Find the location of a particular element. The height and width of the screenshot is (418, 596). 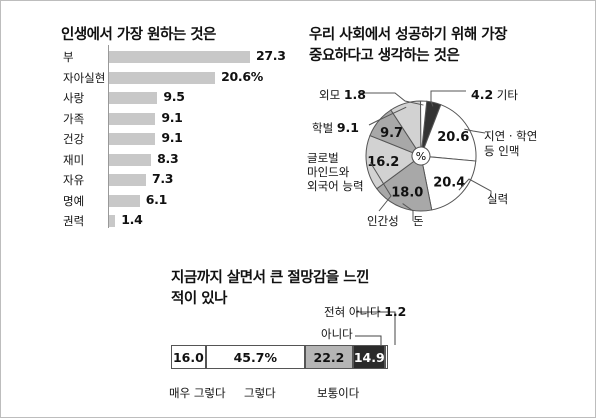

stacked-bar-segment: 45.7% is located at coordinates (255, 357).